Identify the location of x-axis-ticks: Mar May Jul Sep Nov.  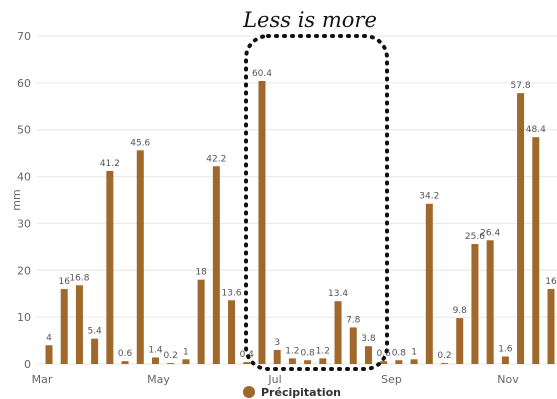
(276, 379).